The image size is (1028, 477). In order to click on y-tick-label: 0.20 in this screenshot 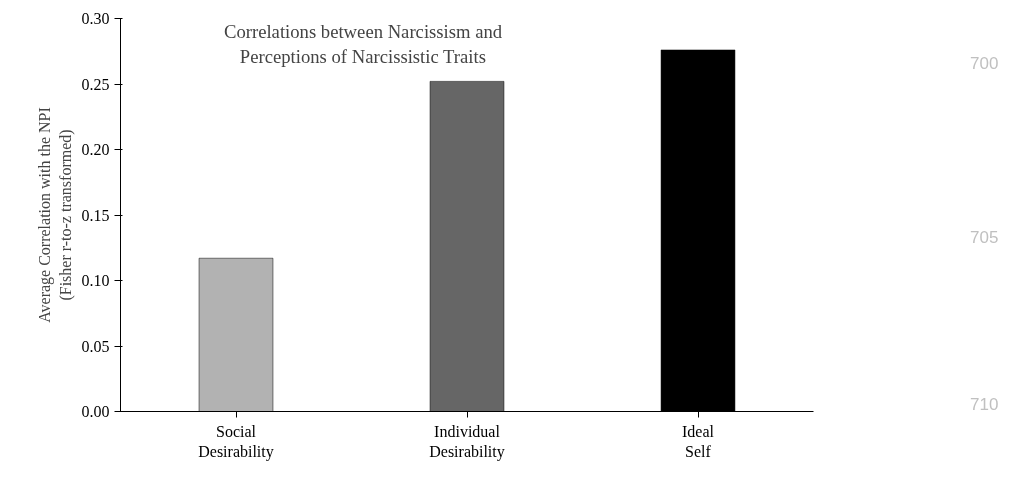, I will do `click(95, 149)`.